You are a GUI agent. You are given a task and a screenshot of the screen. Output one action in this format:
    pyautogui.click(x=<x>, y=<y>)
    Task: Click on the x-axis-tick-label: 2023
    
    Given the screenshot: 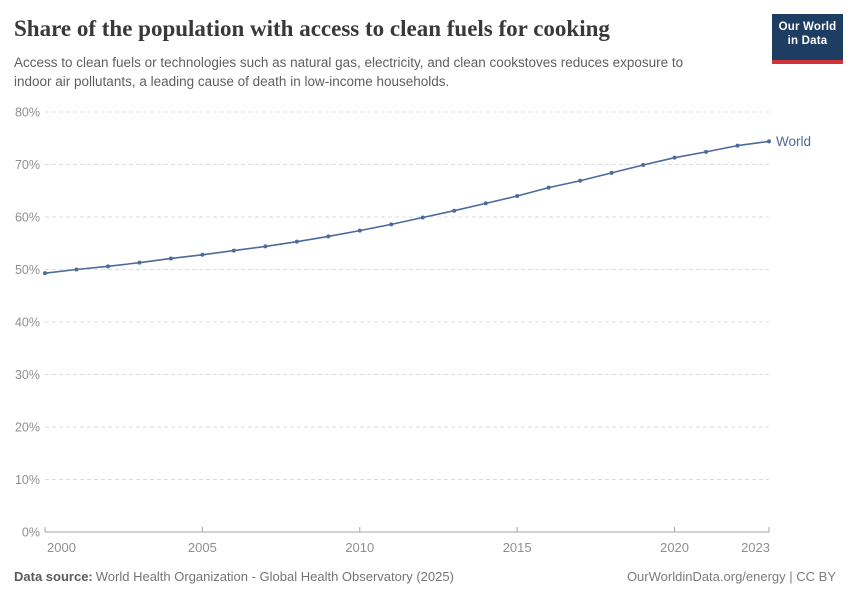 What is the action you would take?
    pyautogui.click(x=755, y=547)
    